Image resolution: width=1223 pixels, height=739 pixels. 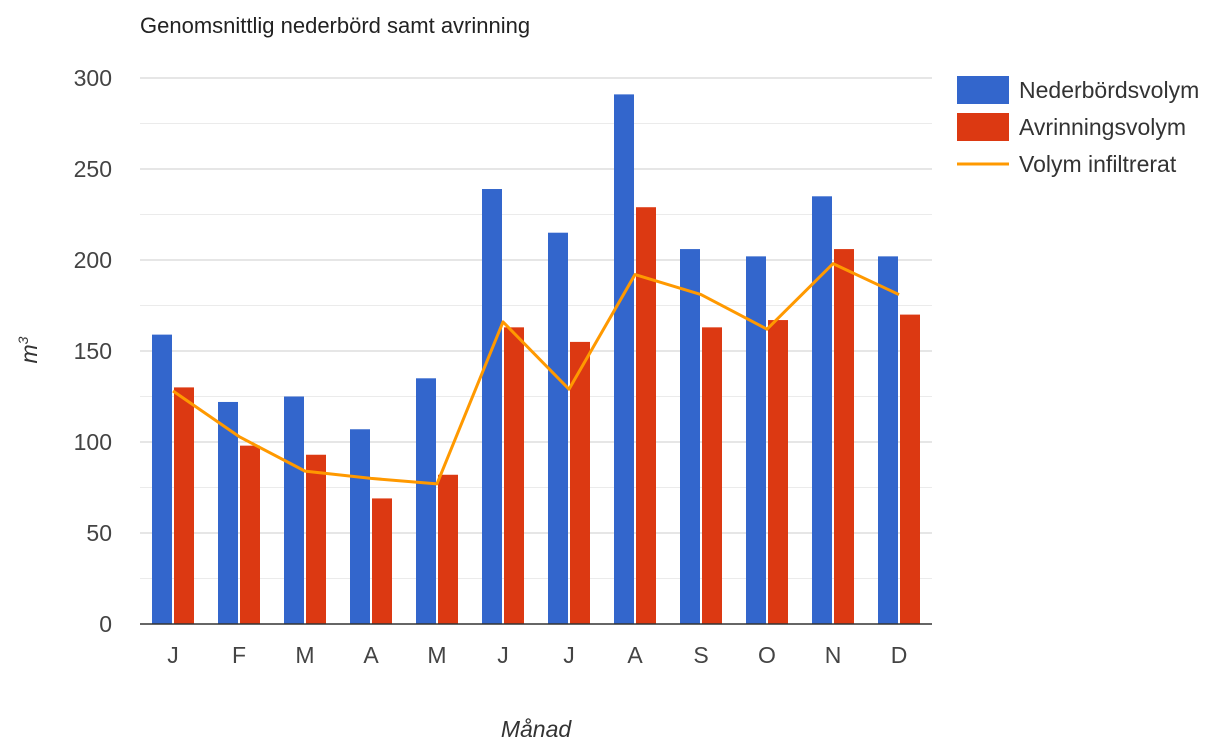 What do you see at coordinates (1098, 164) in the screenshot?
I see `legend-label: Volym infiltrerat` at bounding box center [1098, 164].